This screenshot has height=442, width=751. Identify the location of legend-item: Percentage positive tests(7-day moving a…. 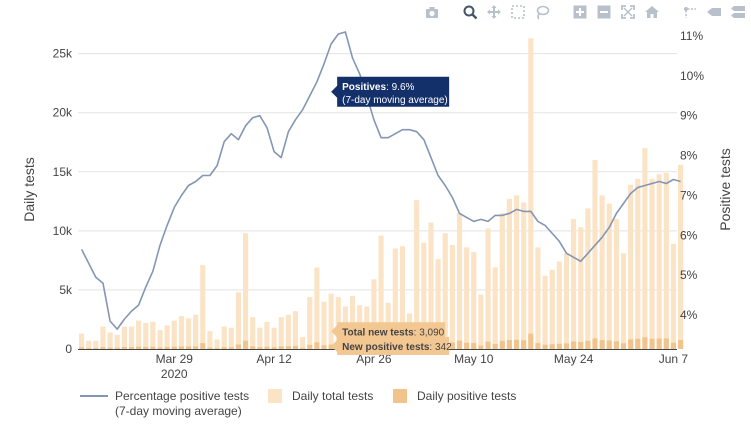
(164, 403).